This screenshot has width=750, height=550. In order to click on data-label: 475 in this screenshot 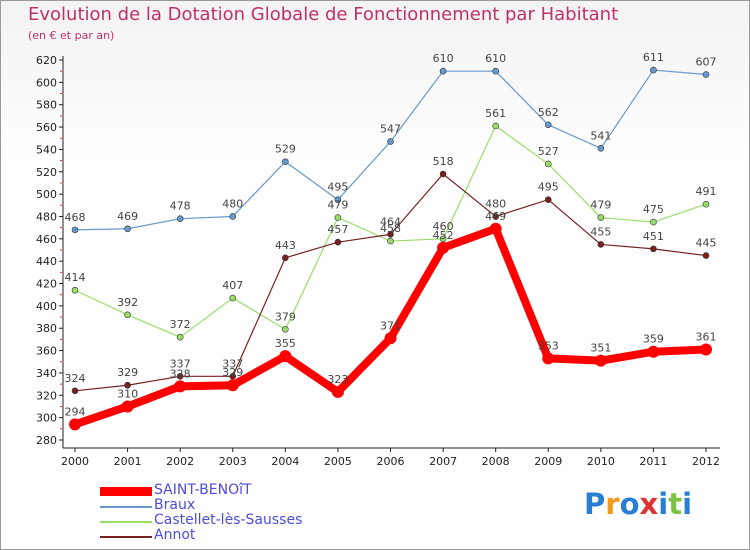, I will do `click(653, 209)`.